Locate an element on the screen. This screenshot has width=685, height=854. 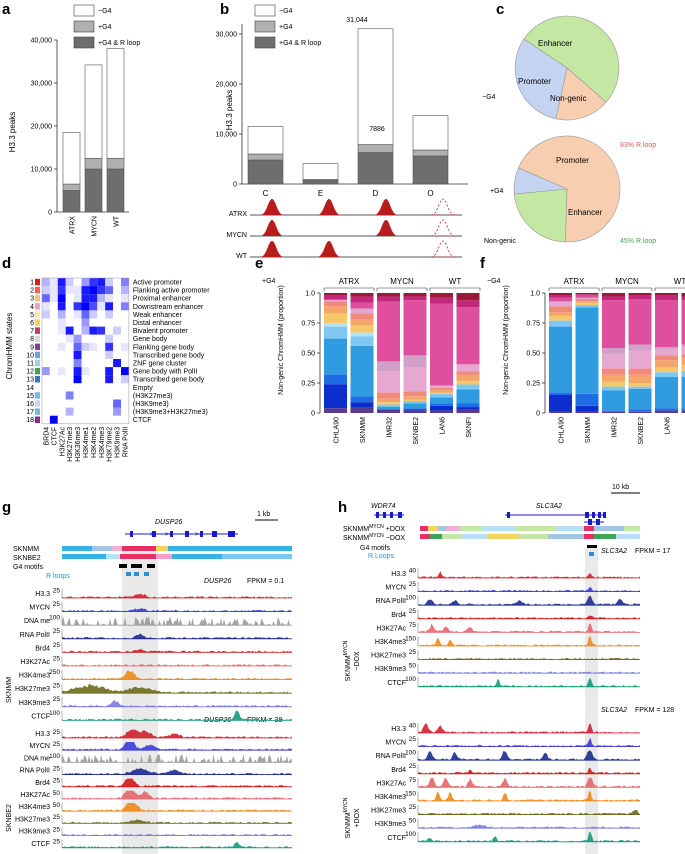
track-label: DNA me is located at coordinates (37, 758).